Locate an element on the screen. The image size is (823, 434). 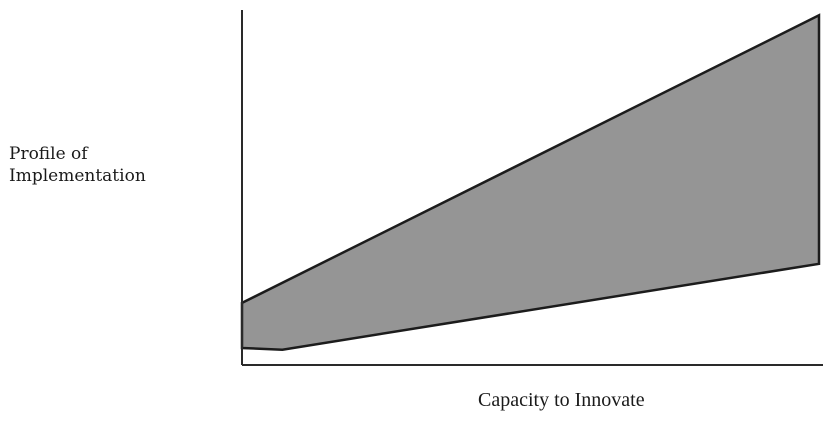
y-axis-label: Profile of Implementation is located at coordinates (77, 165).